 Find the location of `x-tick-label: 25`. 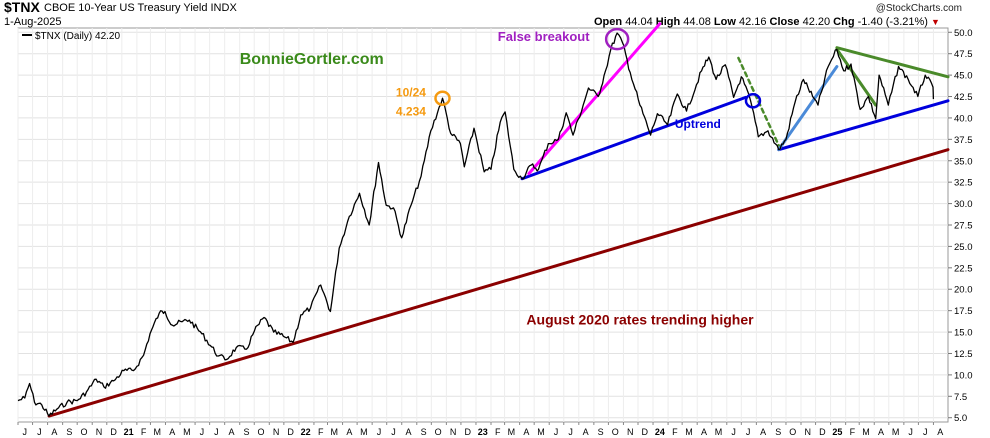

x-tick-label: 25 is located at coordinates (837, 432).